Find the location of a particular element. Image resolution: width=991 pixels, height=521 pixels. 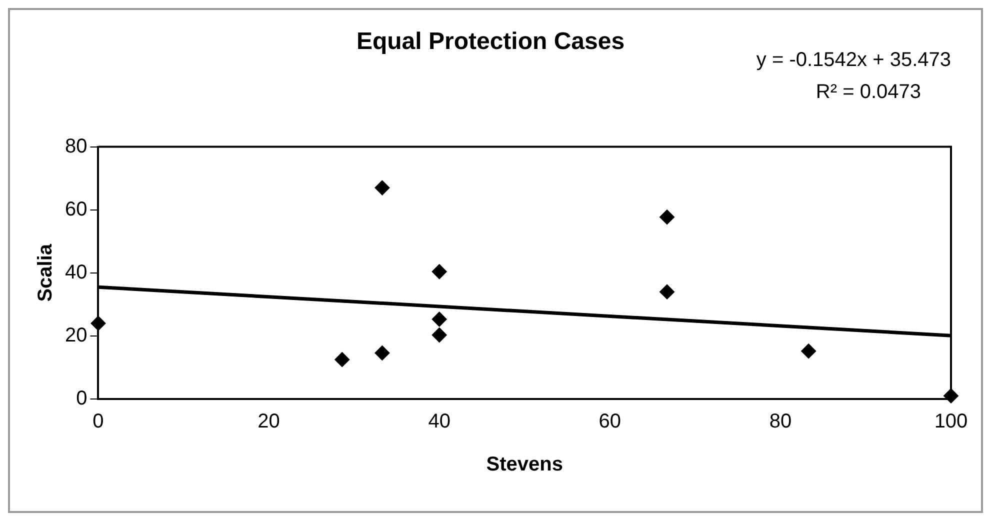

text: R² = 0.0473 is located at coordinates (868, 92).